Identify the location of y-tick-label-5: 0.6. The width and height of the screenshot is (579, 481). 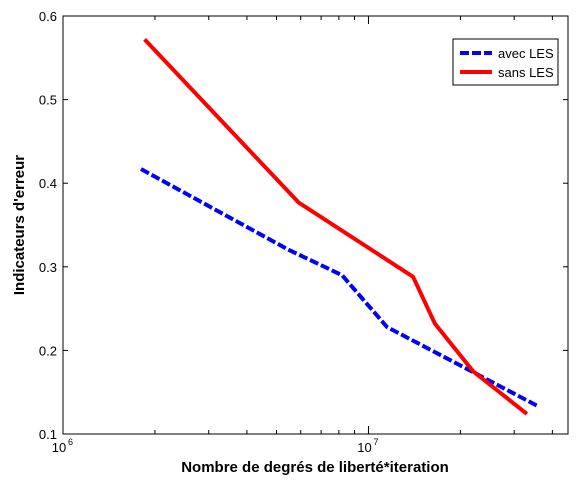
(48, 16).